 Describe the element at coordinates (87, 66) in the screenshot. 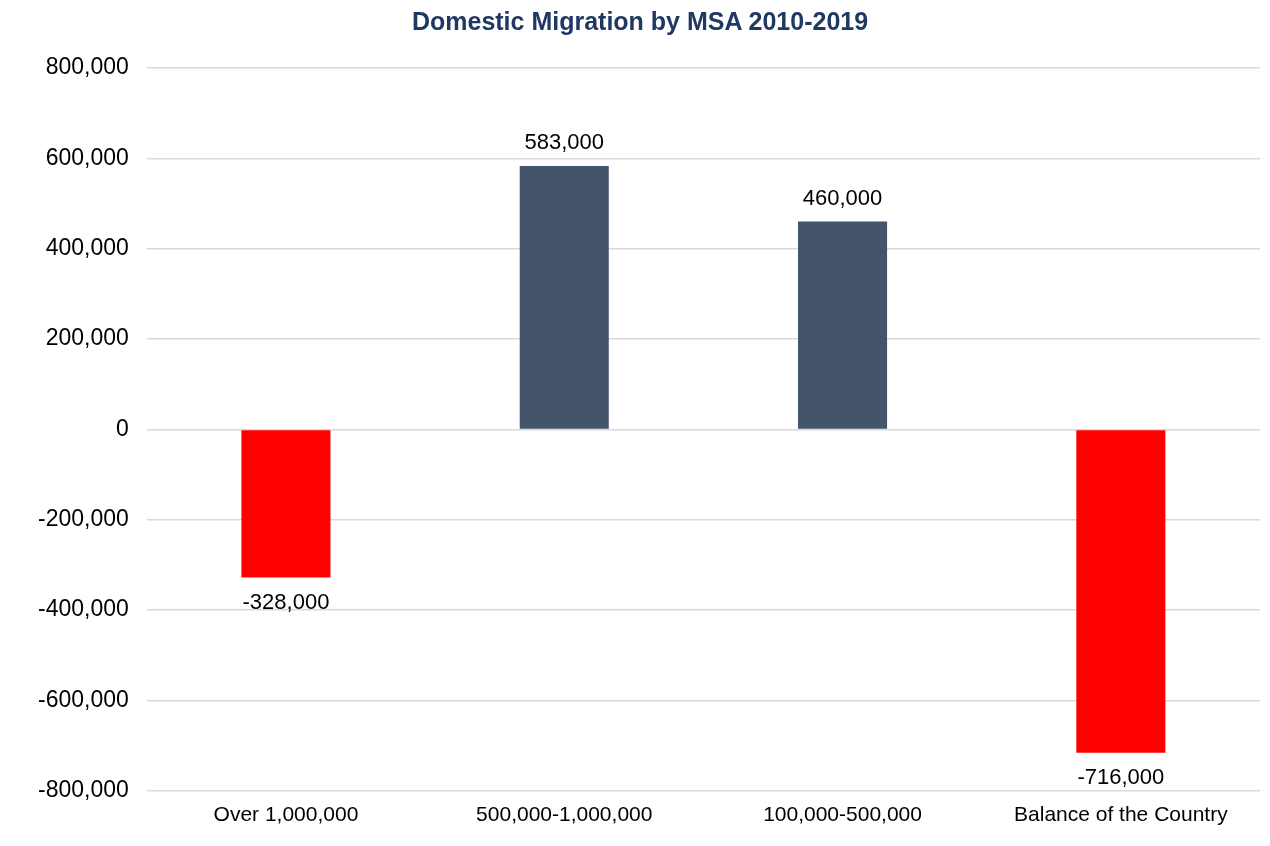

I see `y-tick-label: 800,000` at that location.